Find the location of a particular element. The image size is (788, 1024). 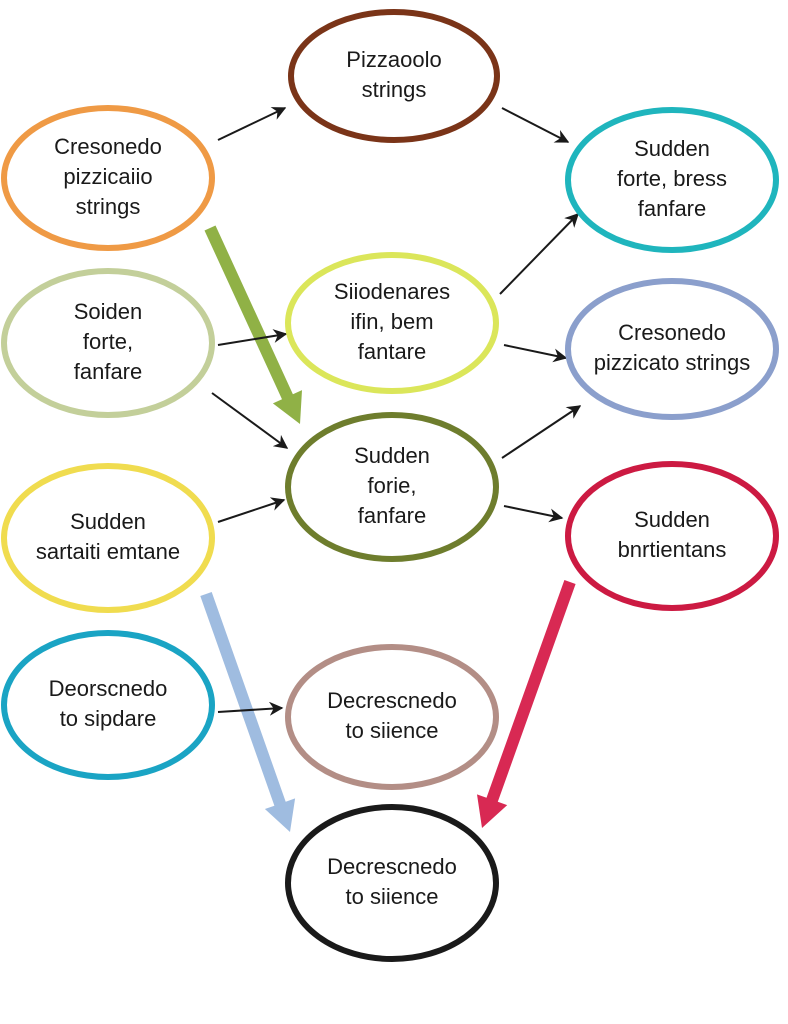

node-label-line: Soiden is located at coordinates (108, 311).